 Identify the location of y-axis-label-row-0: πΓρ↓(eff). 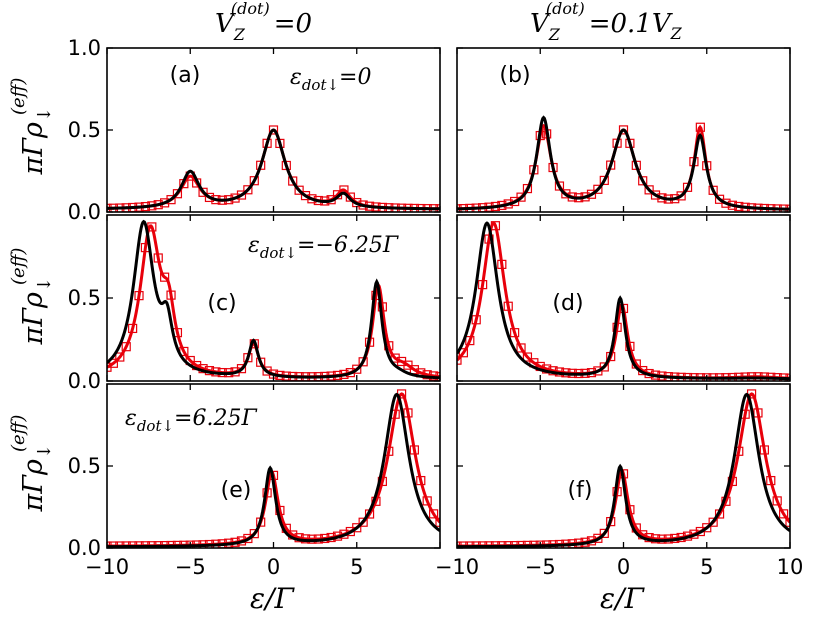
(31, 127).